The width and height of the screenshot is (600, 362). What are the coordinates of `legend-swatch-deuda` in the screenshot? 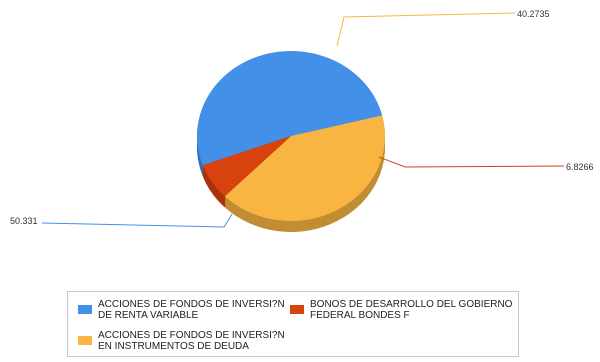 It's located at (85, 340).